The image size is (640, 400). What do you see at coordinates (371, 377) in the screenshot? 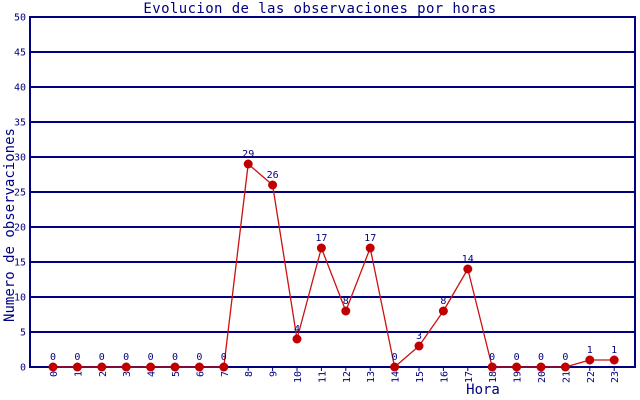
I see `x-tick-label: 13` at bounding box center [371, 377].